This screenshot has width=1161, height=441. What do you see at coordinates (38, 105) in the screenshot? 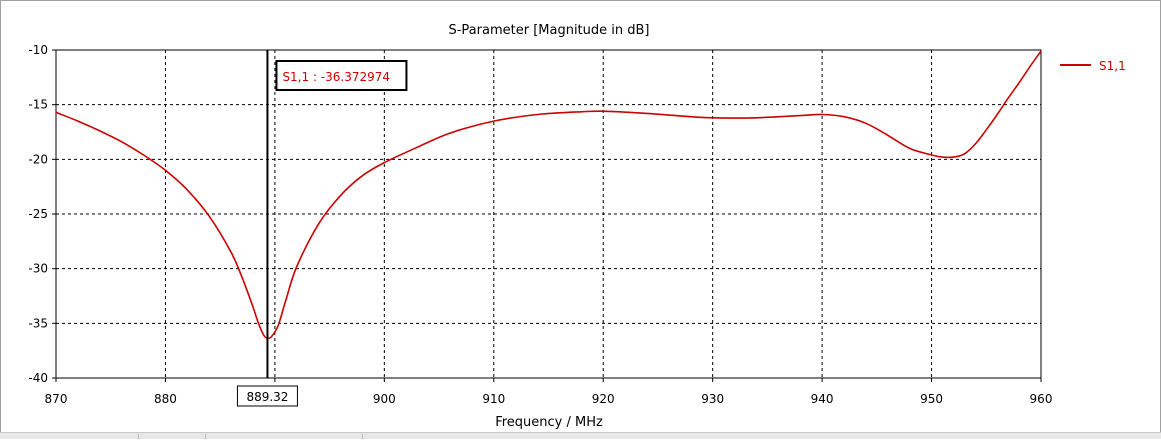
I see `y-tick-label: -15` at bounding box center [38, 105].